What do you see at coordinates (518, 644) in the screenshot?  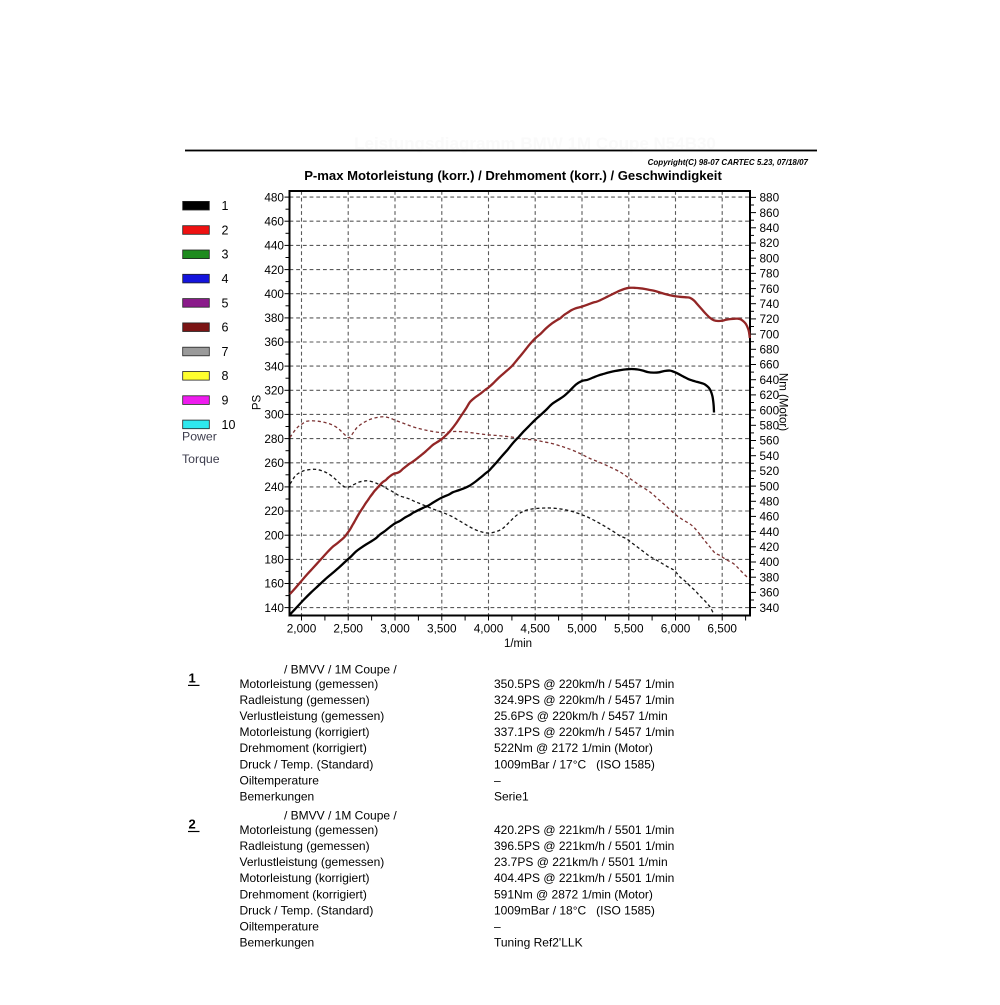 I see `svg-text: 1/min` at bounding box center [518, 644].